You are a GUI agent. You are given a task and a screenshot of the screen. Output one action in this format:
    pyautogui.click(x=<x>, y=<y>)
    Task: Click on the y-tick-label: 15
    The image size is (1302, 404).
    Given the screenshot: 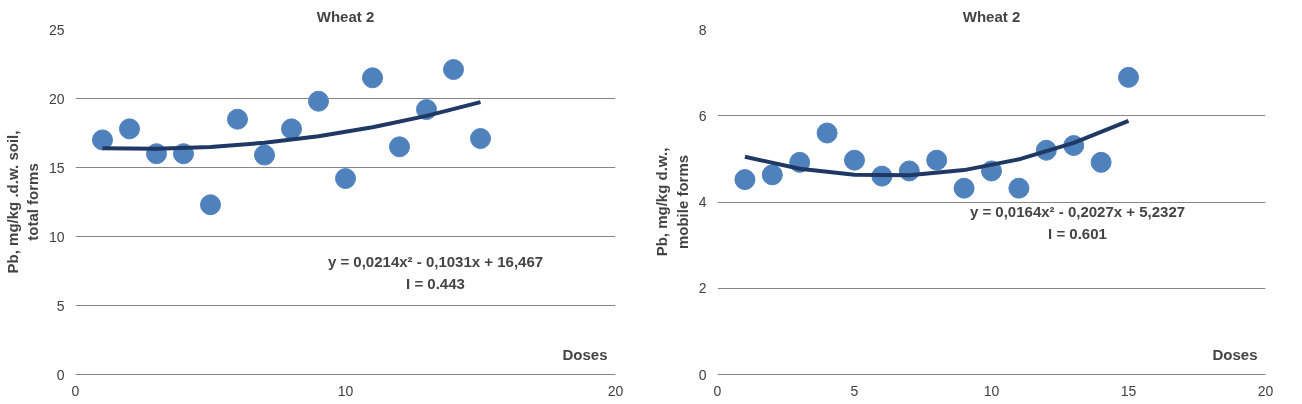 What is the action you would take?
    pyautogui.click(x=56, y=167)
    